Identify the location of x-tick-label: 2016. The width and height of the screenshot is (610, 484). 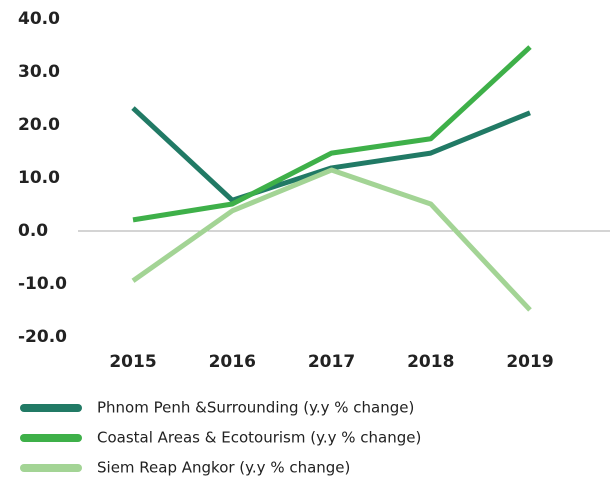
(232, 362).